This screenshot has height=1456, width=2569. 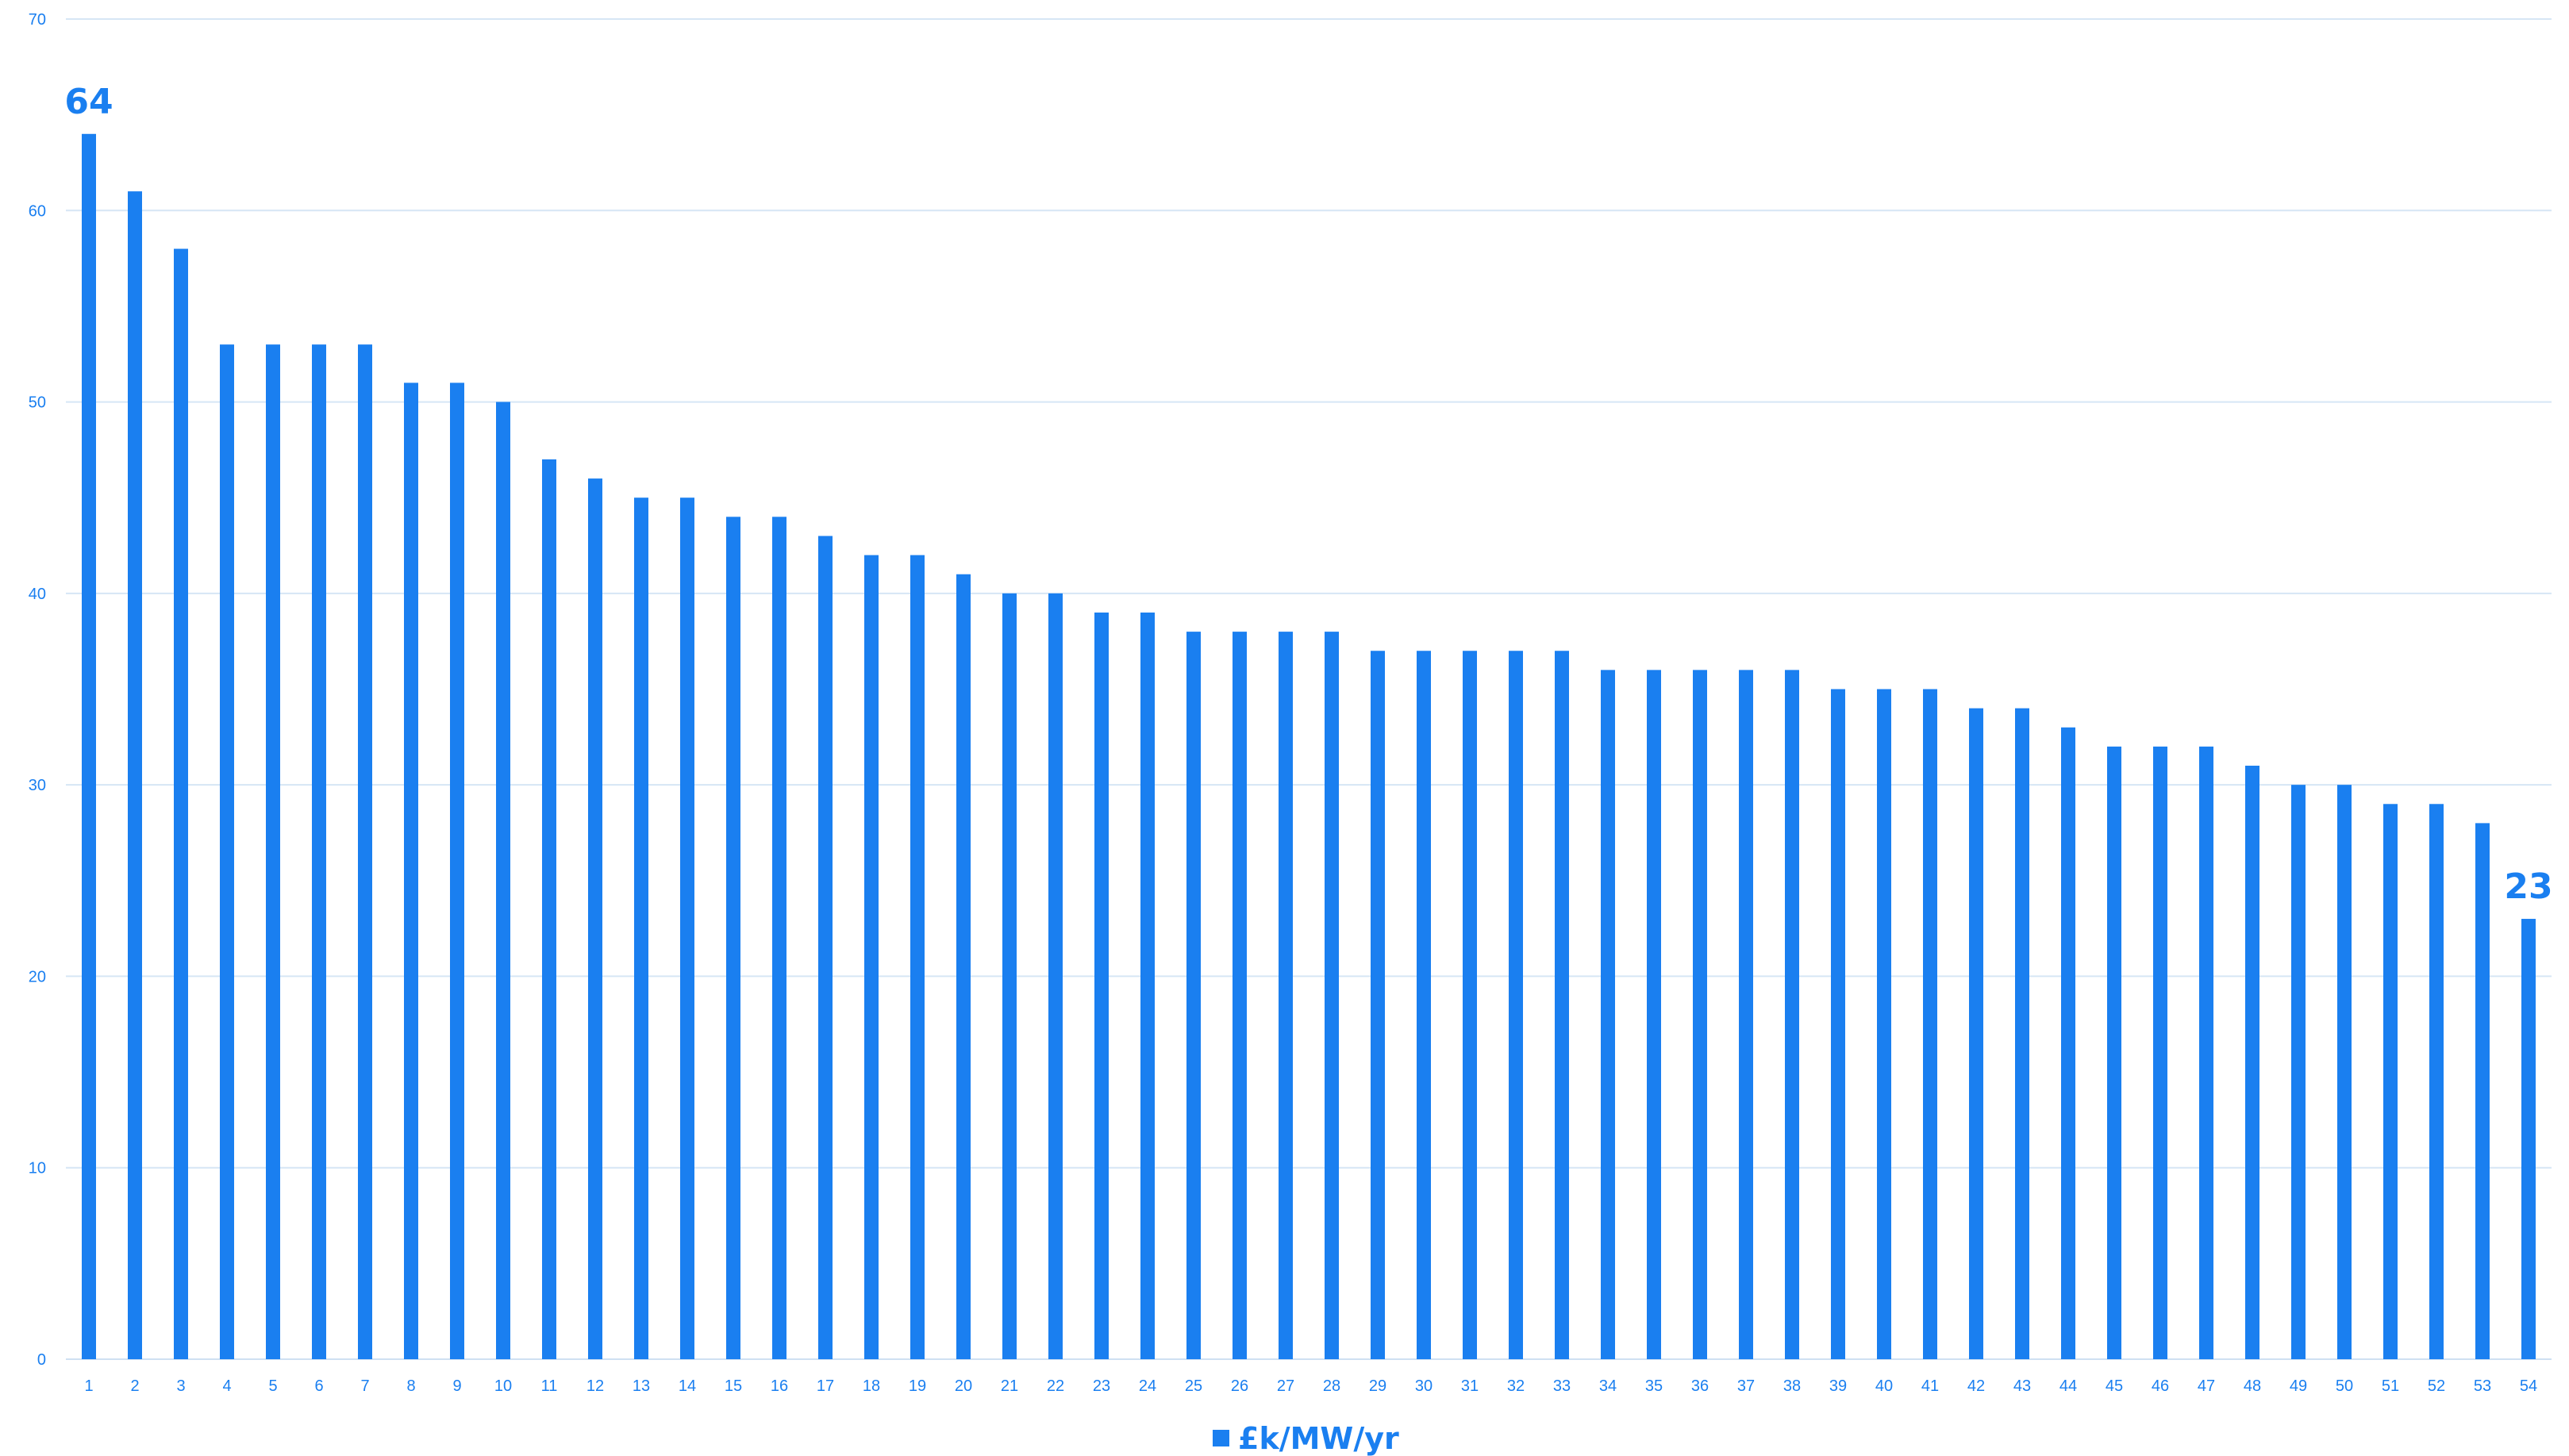 What do you see at coordinates (1516, 1386) in the screenshot?
I see `x-tick-label: 32` at bounding box center [1516, 1386].